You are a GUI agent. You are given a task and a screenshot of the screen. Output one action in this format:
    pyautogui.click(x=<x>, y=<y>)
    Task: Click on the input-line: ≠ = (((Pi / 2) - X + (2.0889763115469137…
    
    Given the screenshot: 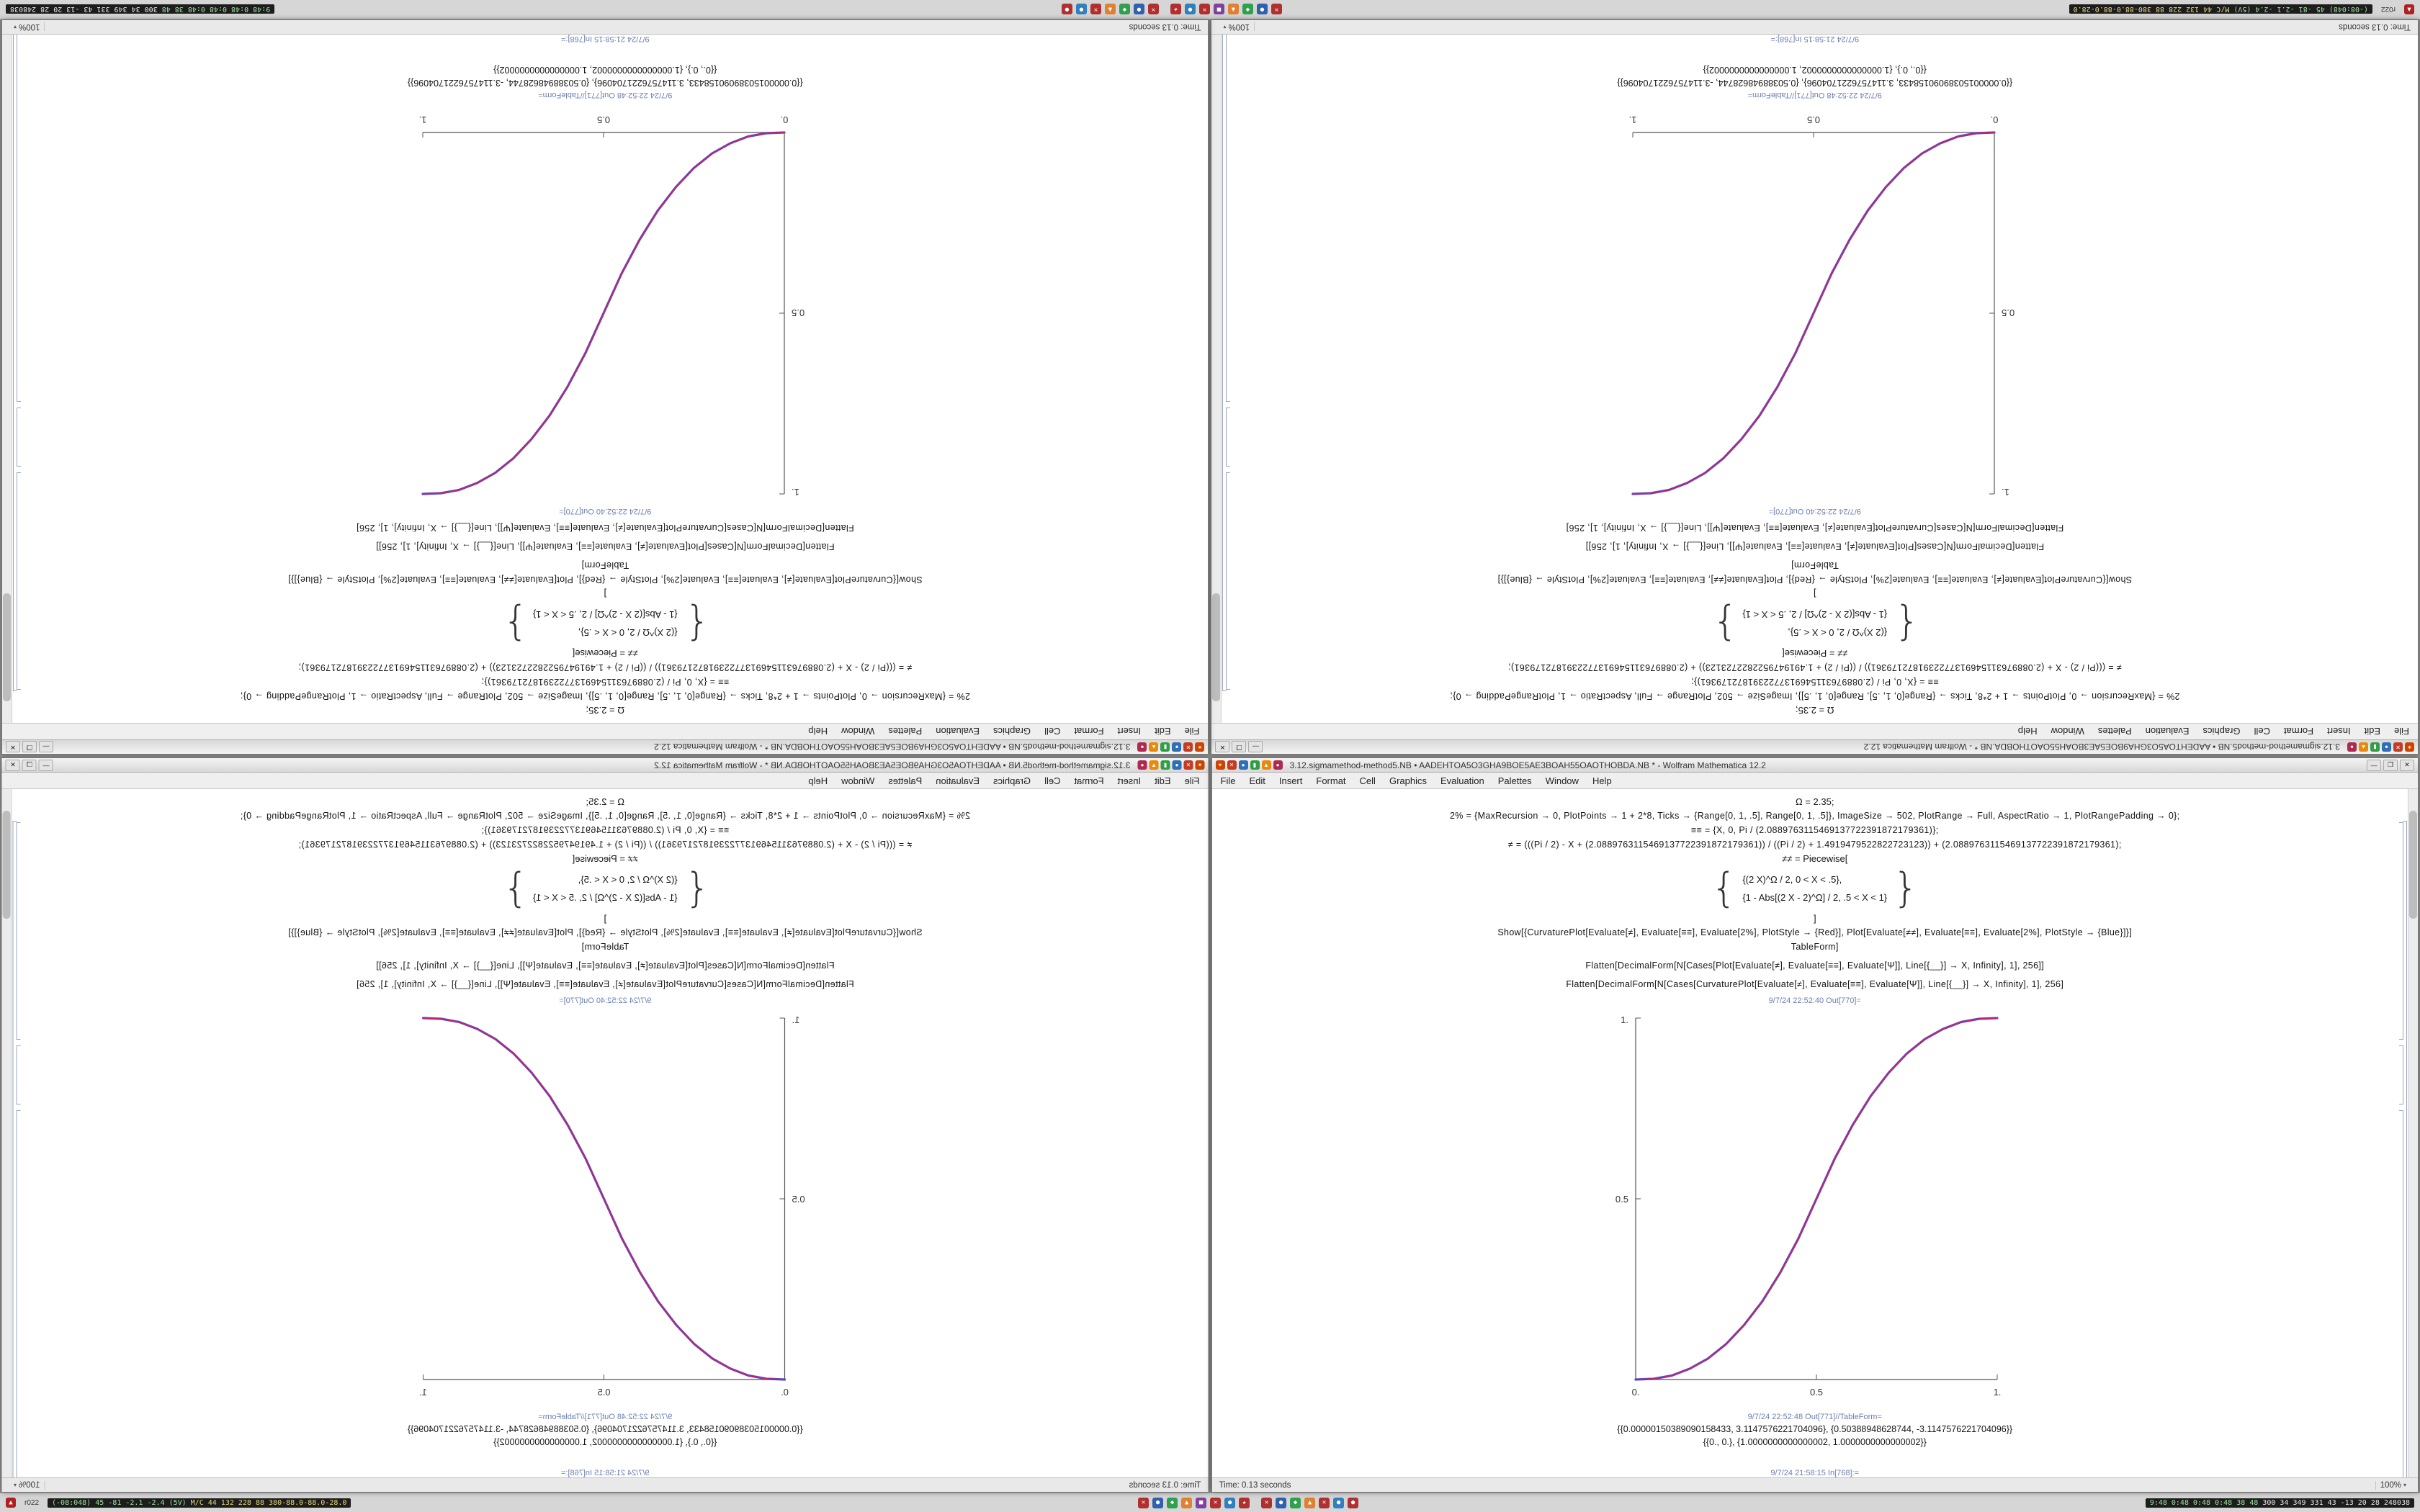 What is the action you would take?
    pyautogui.click(x=1814, y=845)
    